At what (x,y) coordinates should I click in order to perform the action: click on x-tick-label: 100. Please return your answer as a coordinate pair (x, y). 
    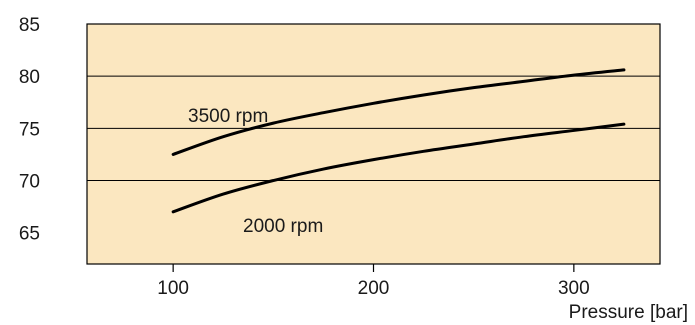
    Looking at the image, I should click on (173, 288).